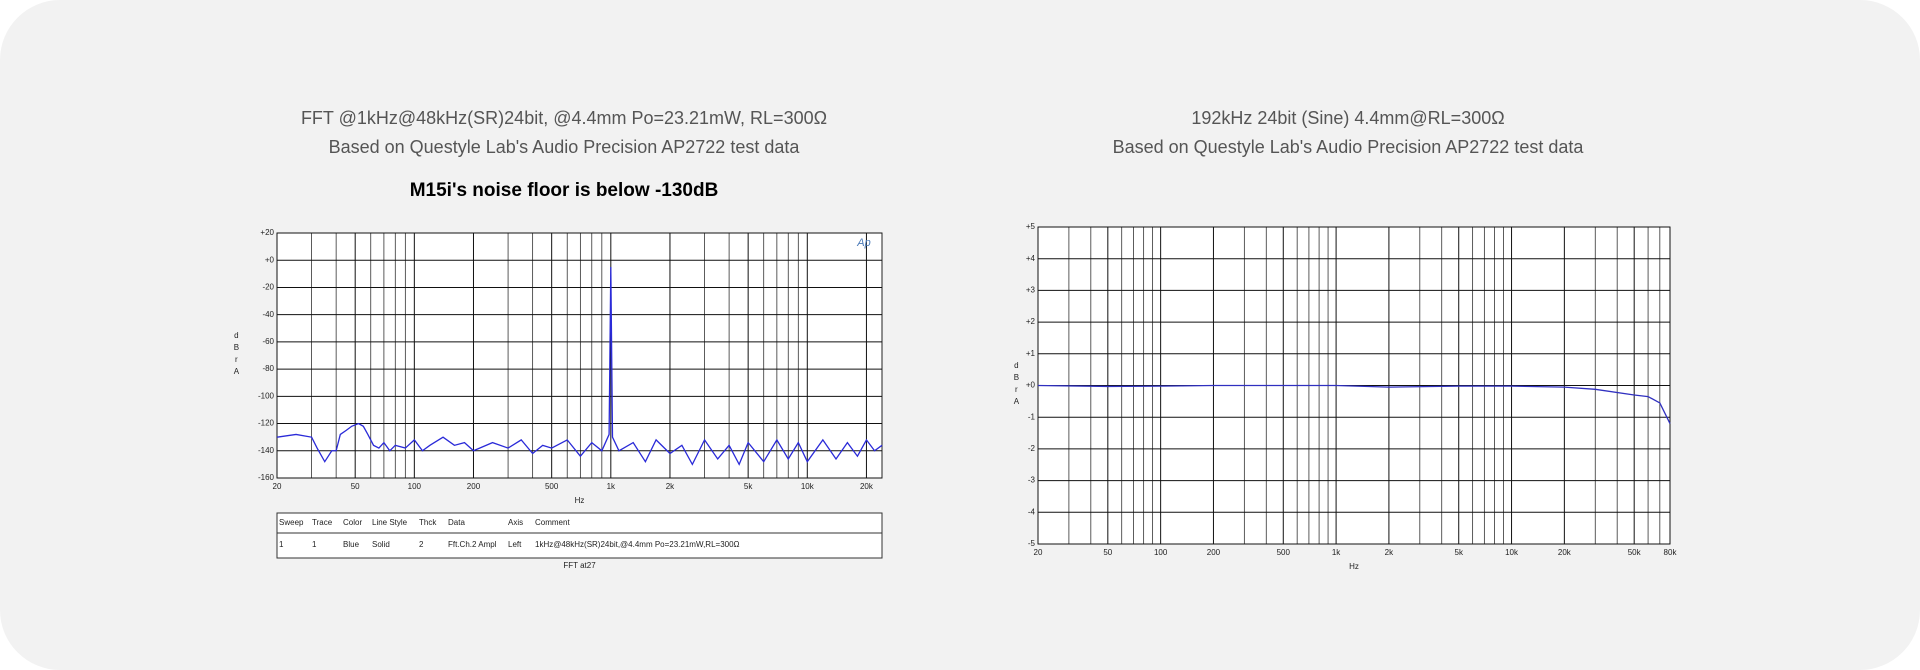  What do you see at coordinates (515, 522) in the screenshot?
I see `table-header-cell: Axis` at bounding box center [515, 522].